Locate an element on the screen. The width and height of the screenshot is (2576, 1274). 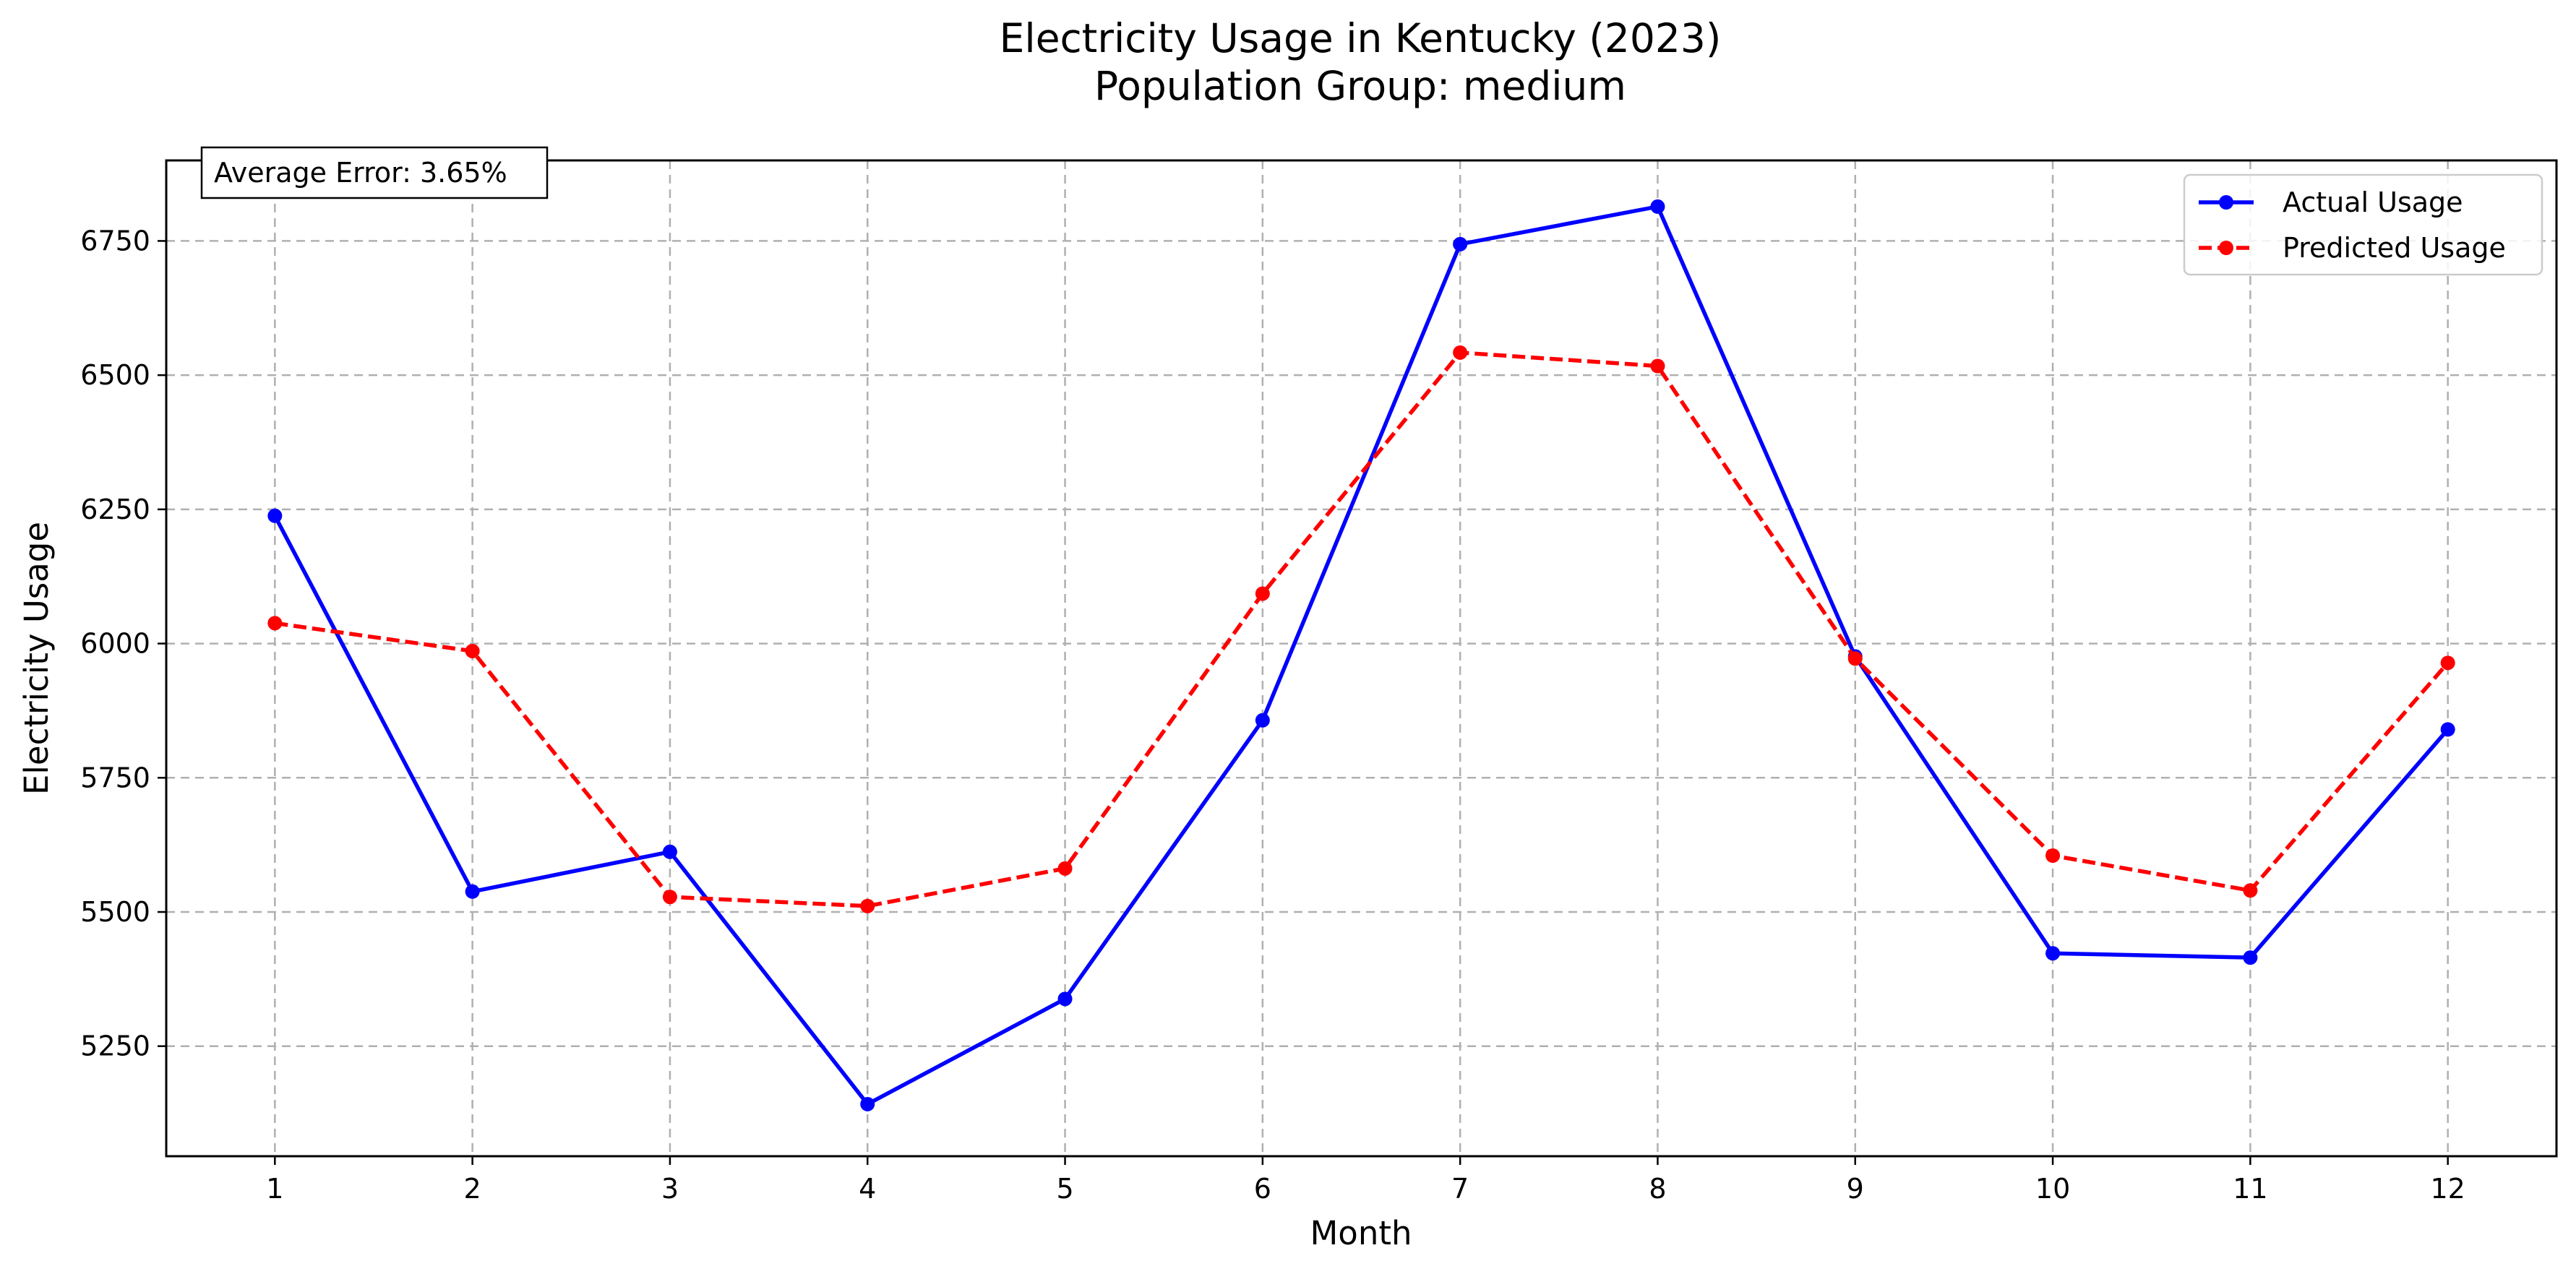
x-tick-label: 2 is located at coordinates (473, 1189).